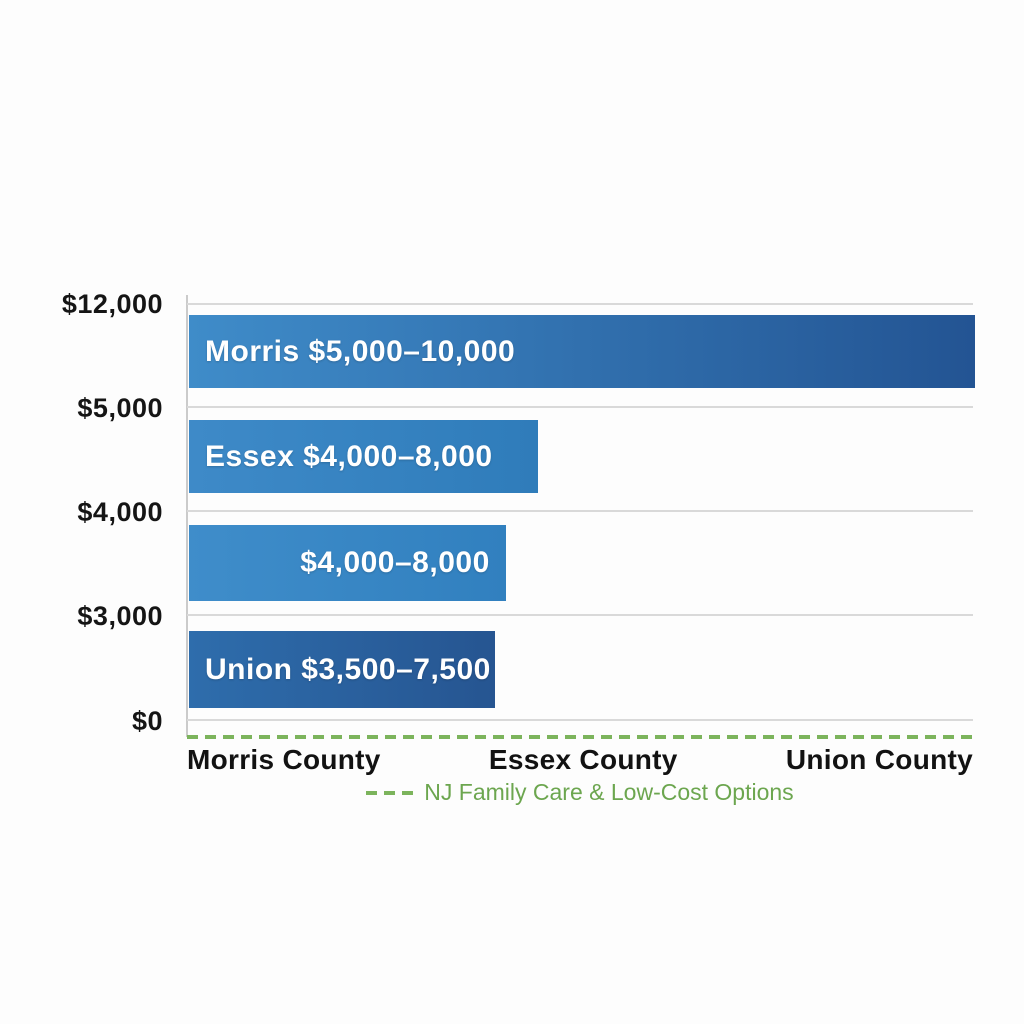  I want to click on bar-essex: Essex $4,000–8,000, so click(363, 456).